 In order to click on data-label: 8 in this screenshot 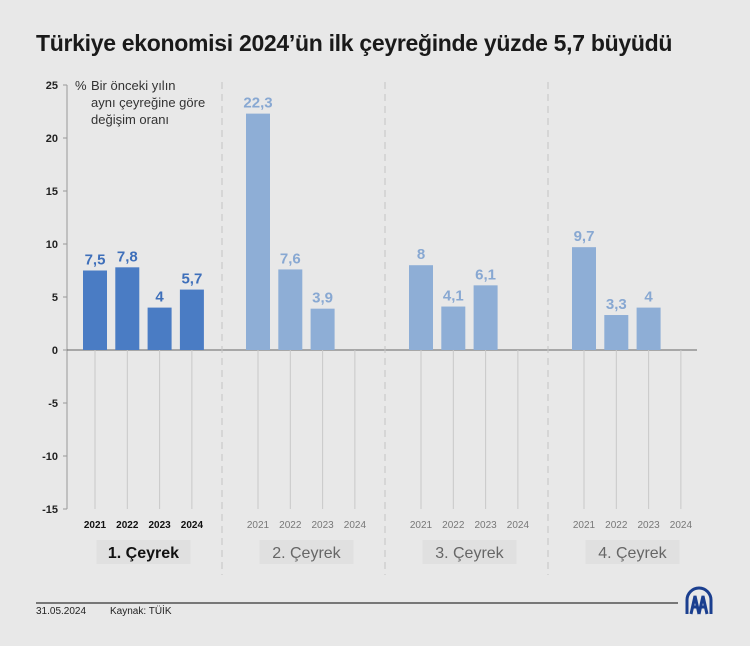, I will do `click(421, 254)`.